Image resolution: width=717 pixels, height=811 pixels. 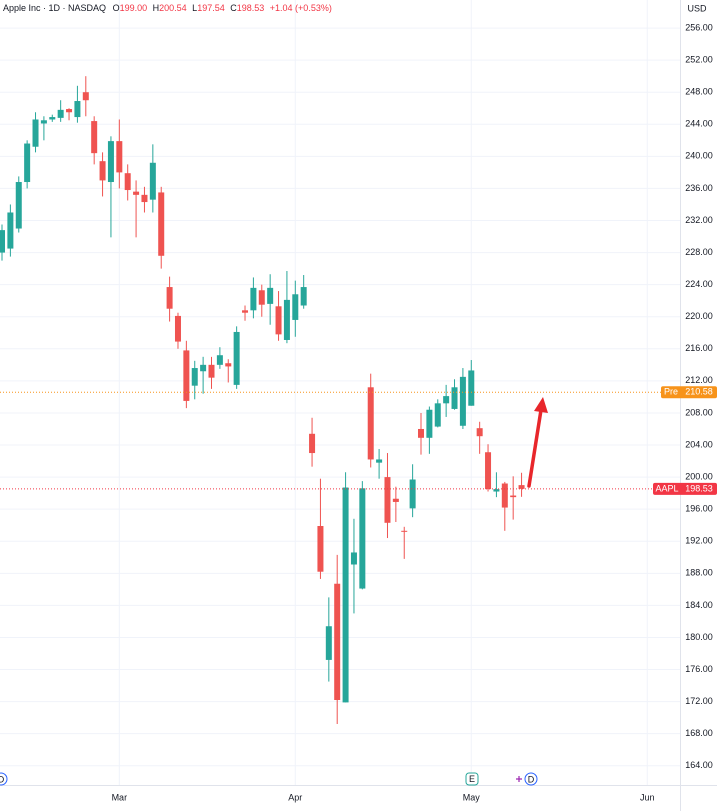 What do you see at coordinates (699, 541) in the screenshot?
I see `y-tick-label: 192.00` at bounding box center [699, 541].